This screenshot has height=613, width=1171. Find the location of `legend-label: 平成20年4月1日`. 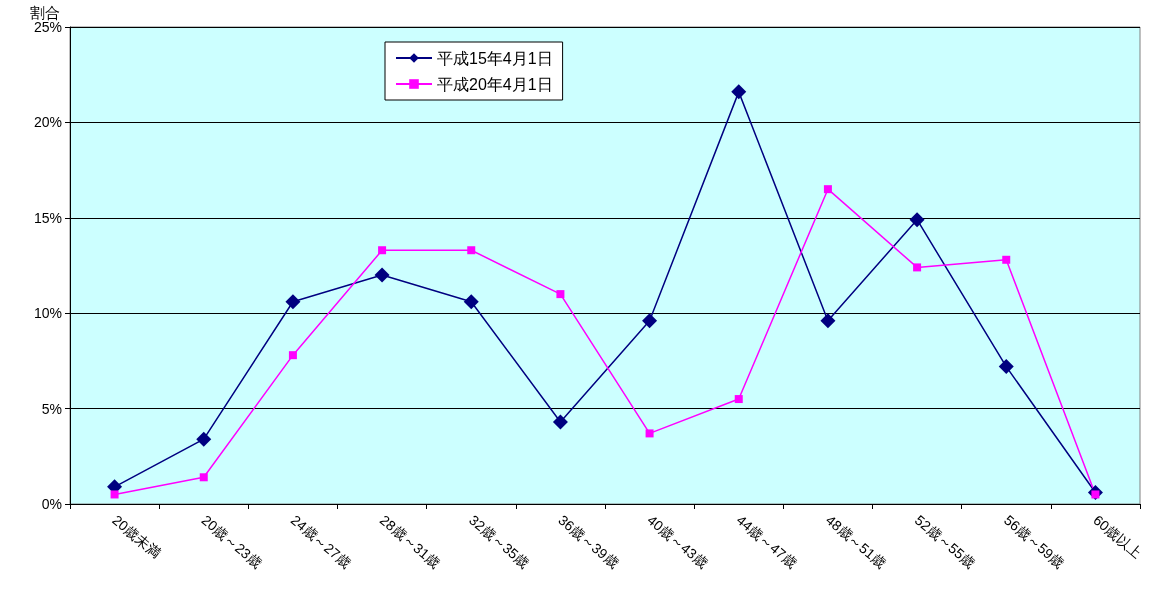

legend-label: 平成20年4月1日 is located at coordinates (495, 84).